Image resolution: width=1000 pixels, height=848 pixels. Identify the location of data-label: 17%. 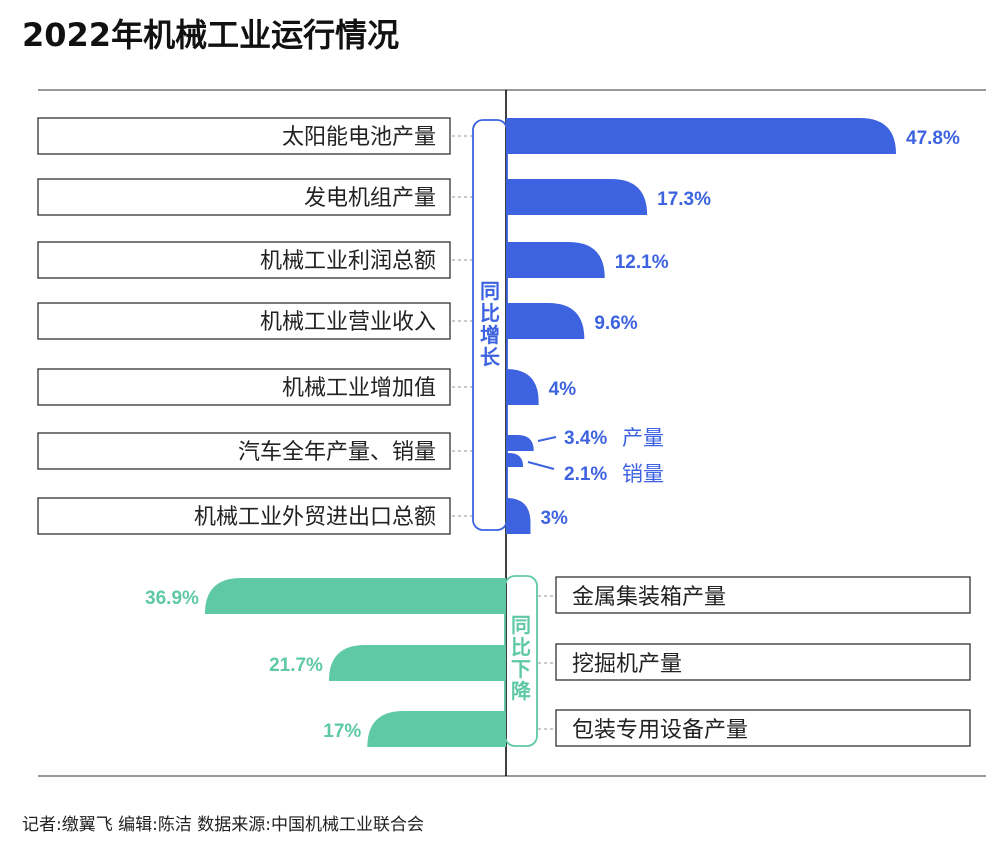
(342, 731).